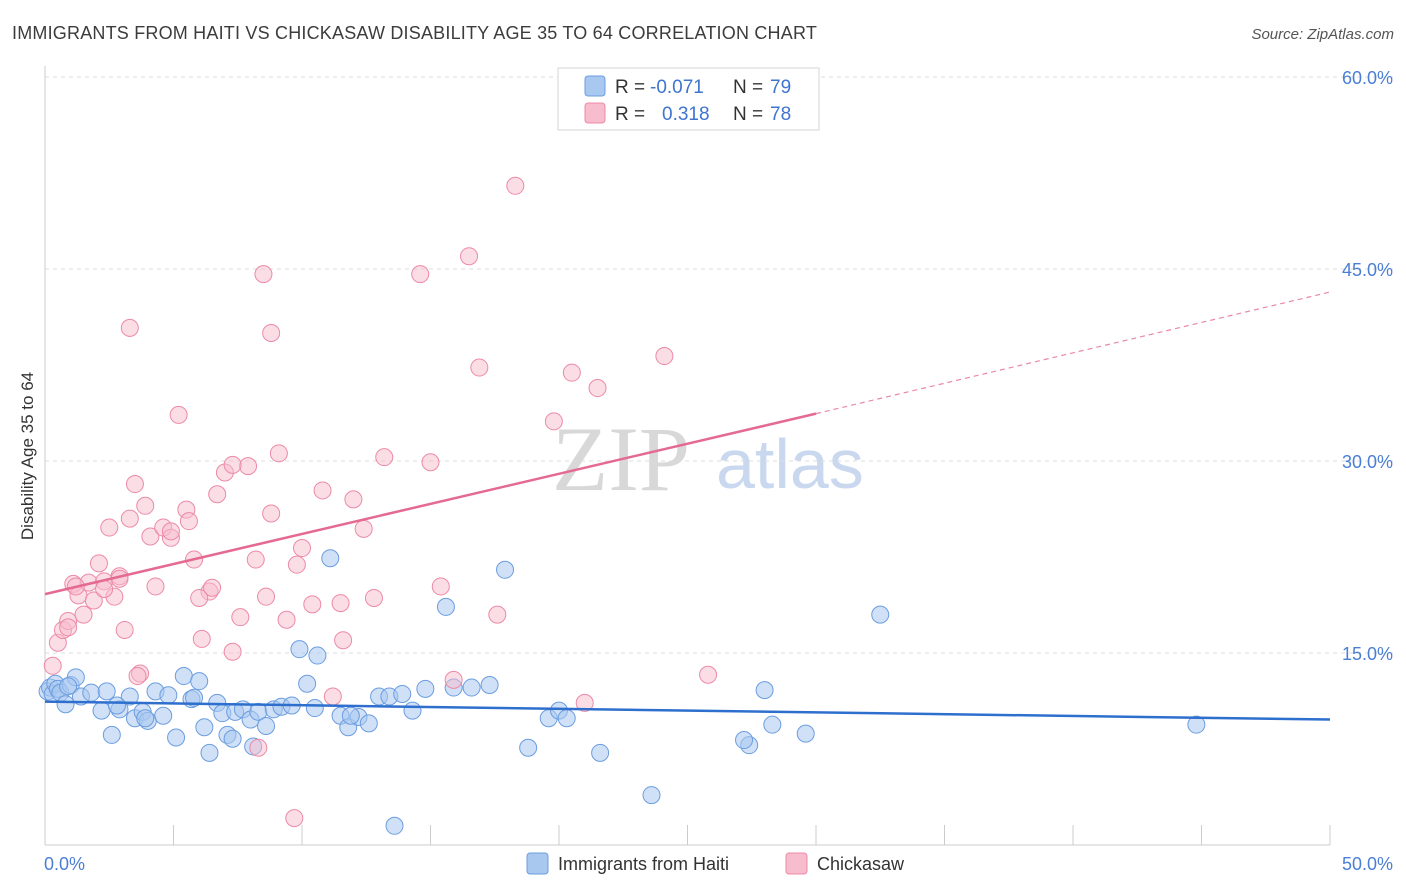 The height and width of the screenshot is (892, 1406). I want to click on correlation-legend: R = -0.071 N = 79 R = 0.318 N = 78, so click(688, 99).